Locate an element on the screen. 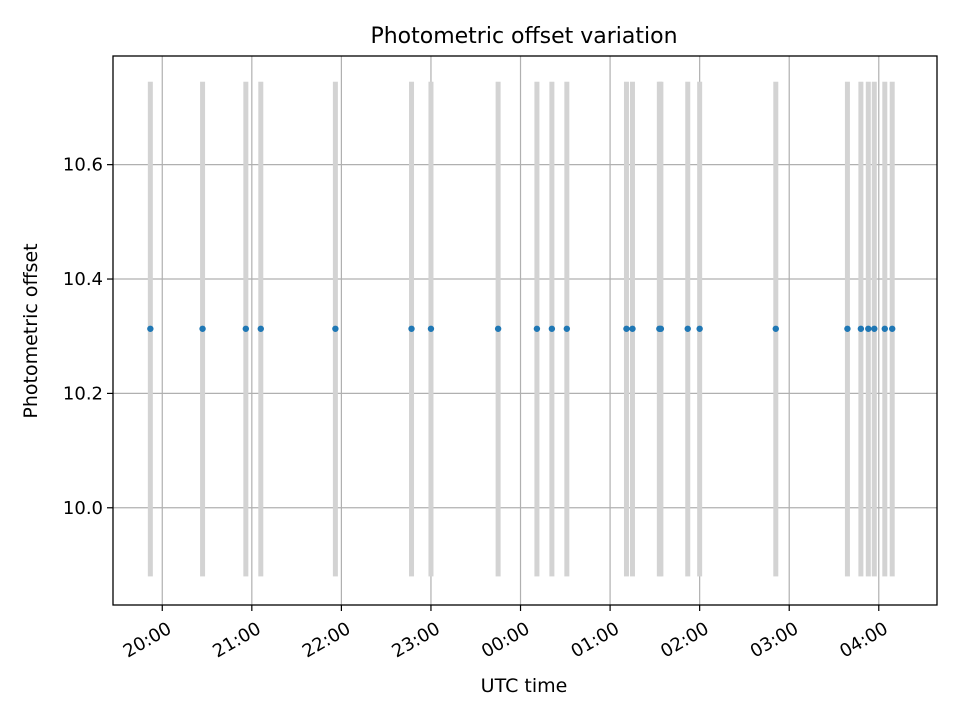  x-tick-label: 02:00 is located at coordinates (684, 640).